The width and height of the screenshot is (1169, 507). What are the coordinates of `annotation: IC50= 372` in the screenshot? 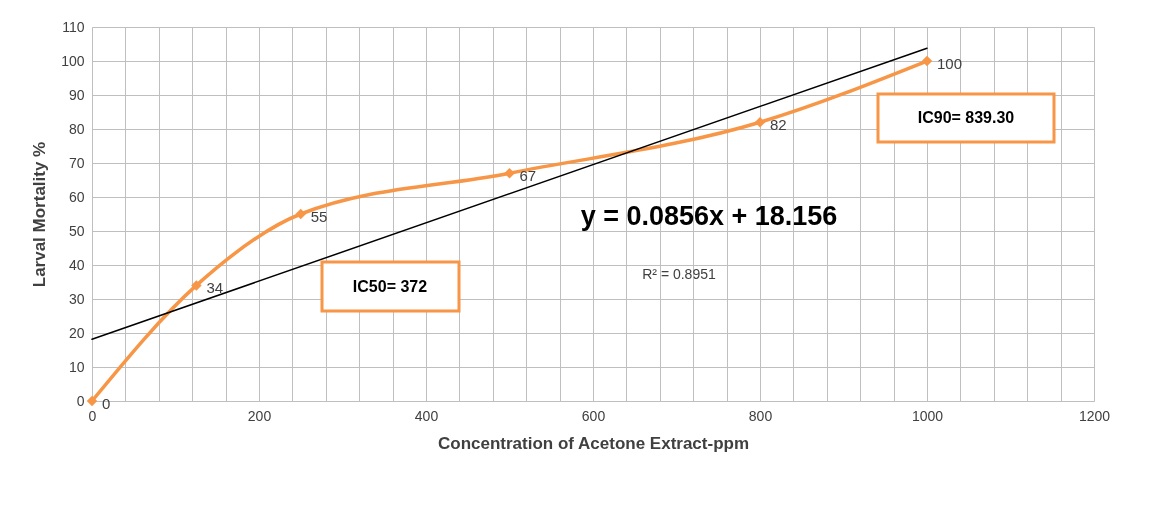 It's located at (390, 286).